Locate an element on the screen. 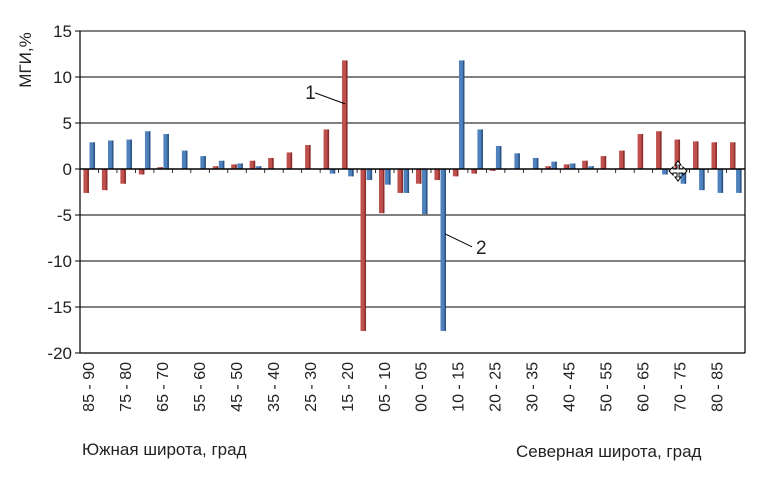  x-tick-label: 15 - 20 is located at coordinates (348, 387).